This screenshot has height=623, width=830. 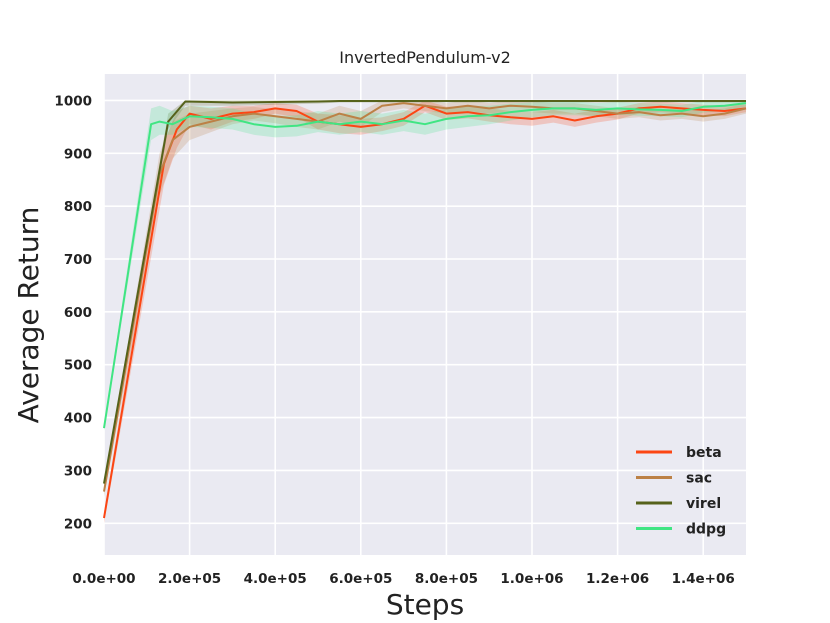 I want to click on x-axis-title: Steps, so click(x=425, y=604).